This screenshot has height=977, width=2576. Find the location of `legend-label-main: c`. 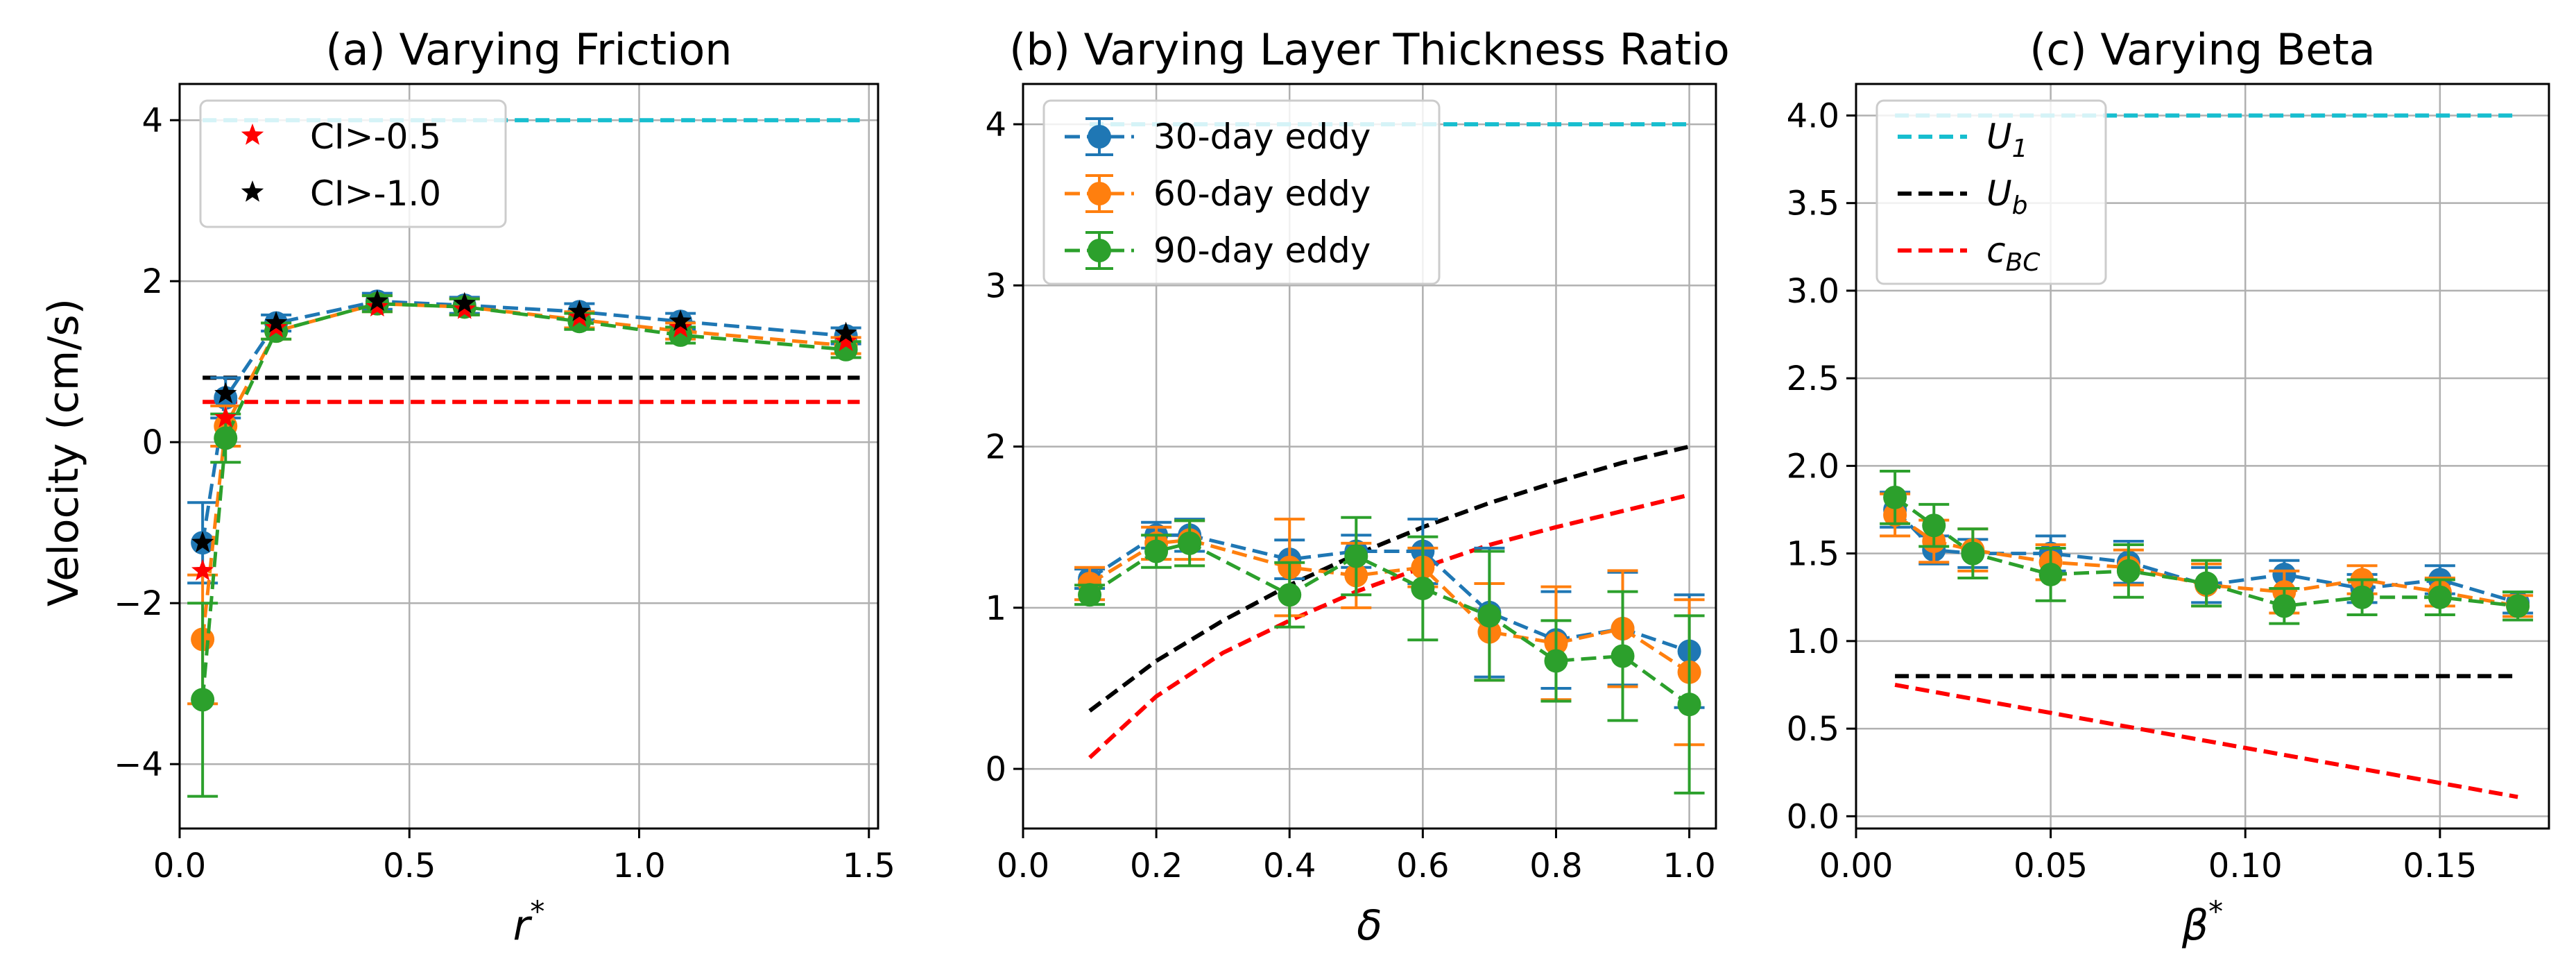

legend-label-main: c is located at coordinates (1996, 250).